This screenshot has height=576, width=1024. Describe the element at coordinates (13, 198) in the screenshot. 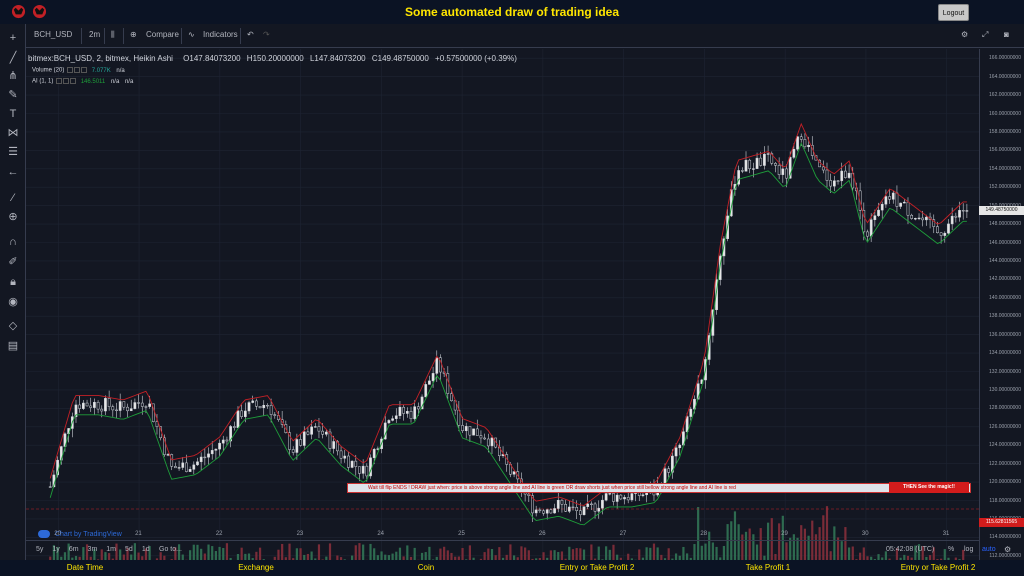

I see `ruler-icon: ⁄` at that location.